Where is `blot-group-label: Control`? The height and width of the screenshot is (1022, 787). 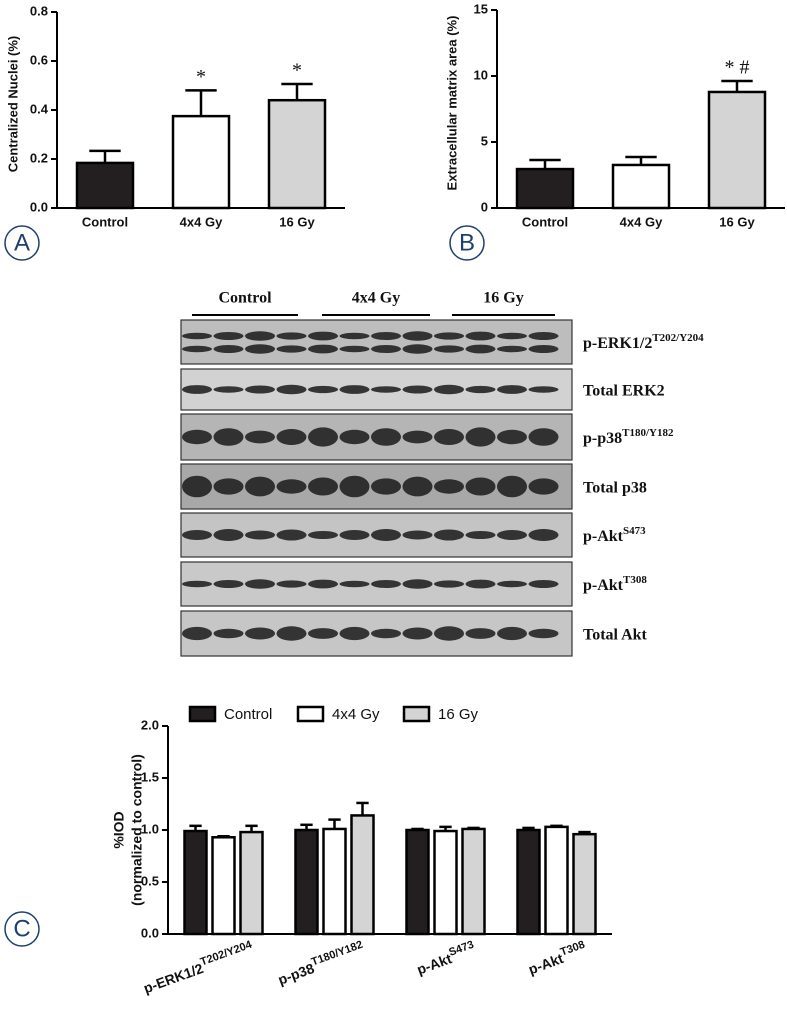
blot-group-label: Control is located at coordinates (245, 298).